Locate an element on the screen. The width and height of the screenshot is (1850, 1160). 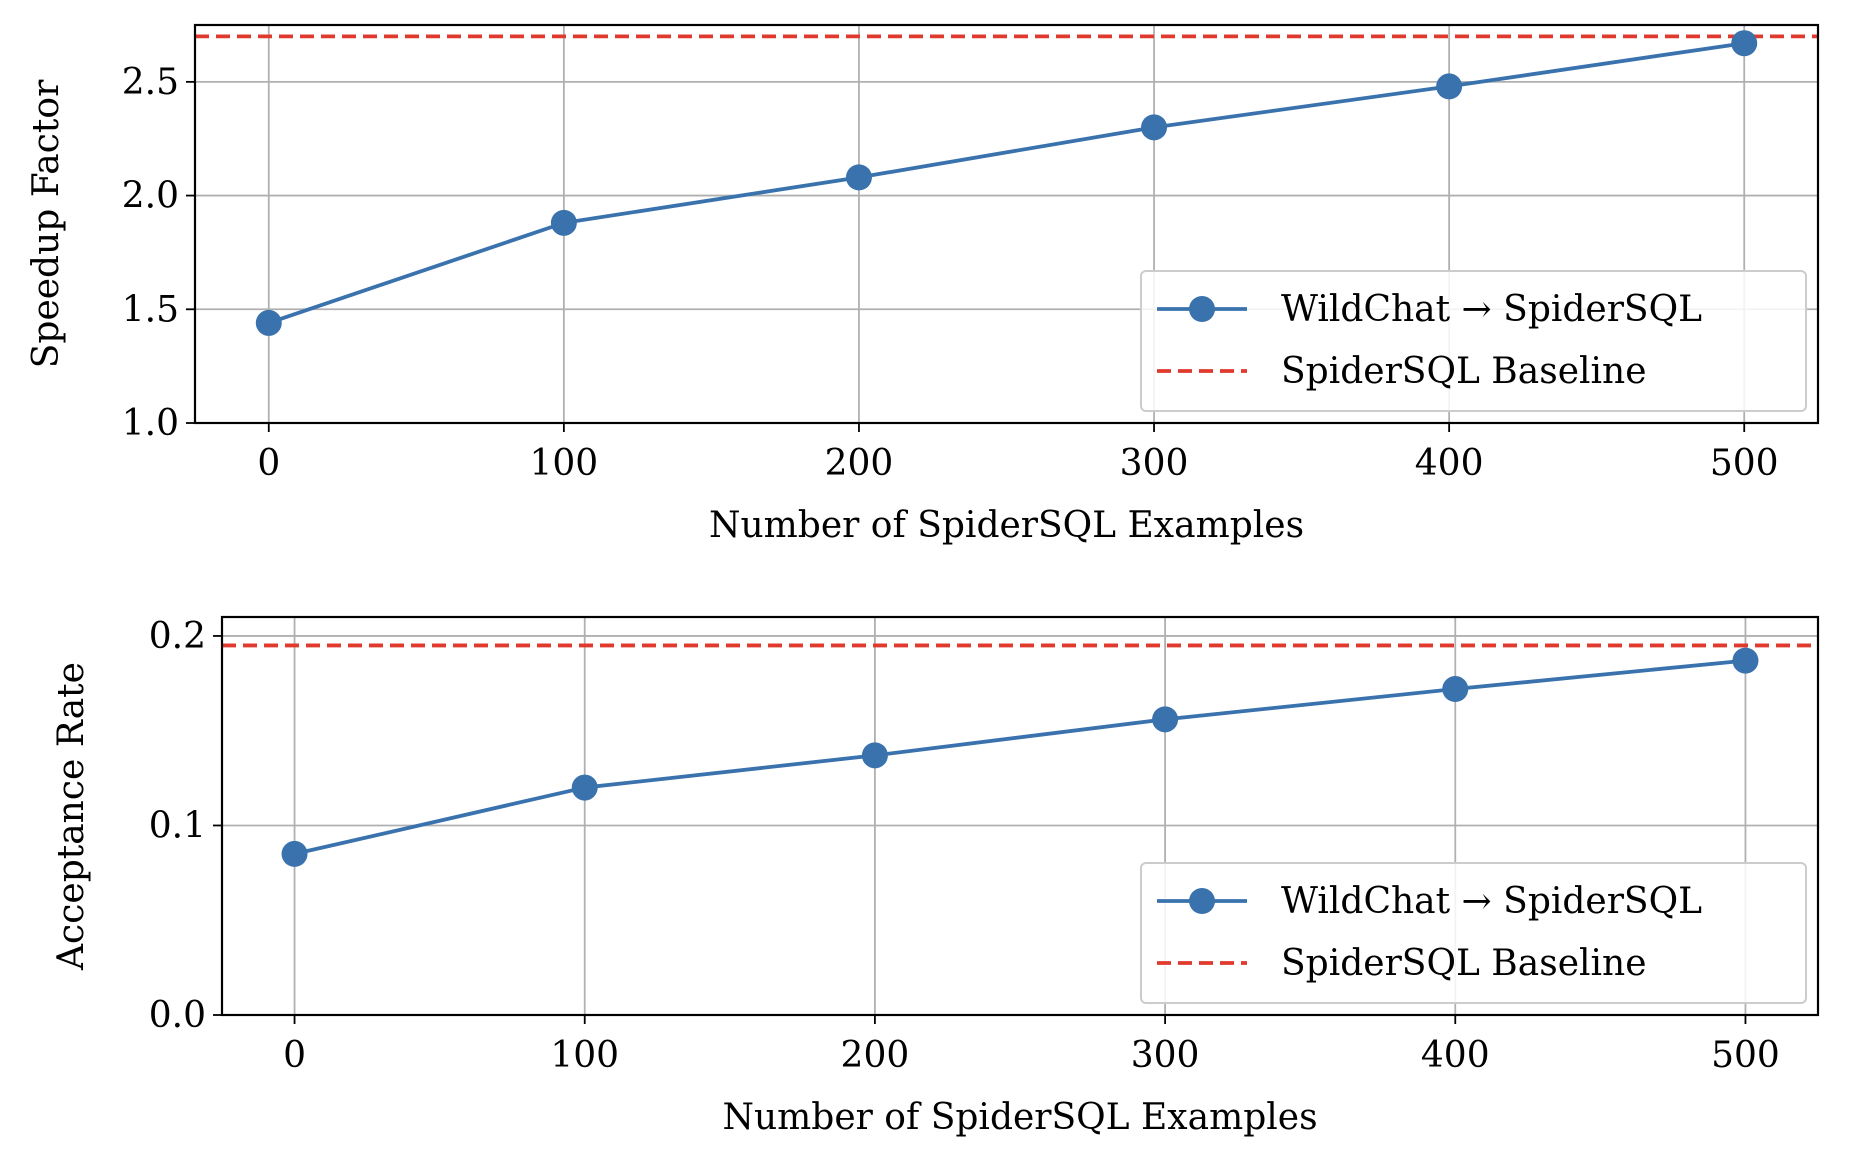
acceptance-legend-box is located at coordinates (1473, 933).